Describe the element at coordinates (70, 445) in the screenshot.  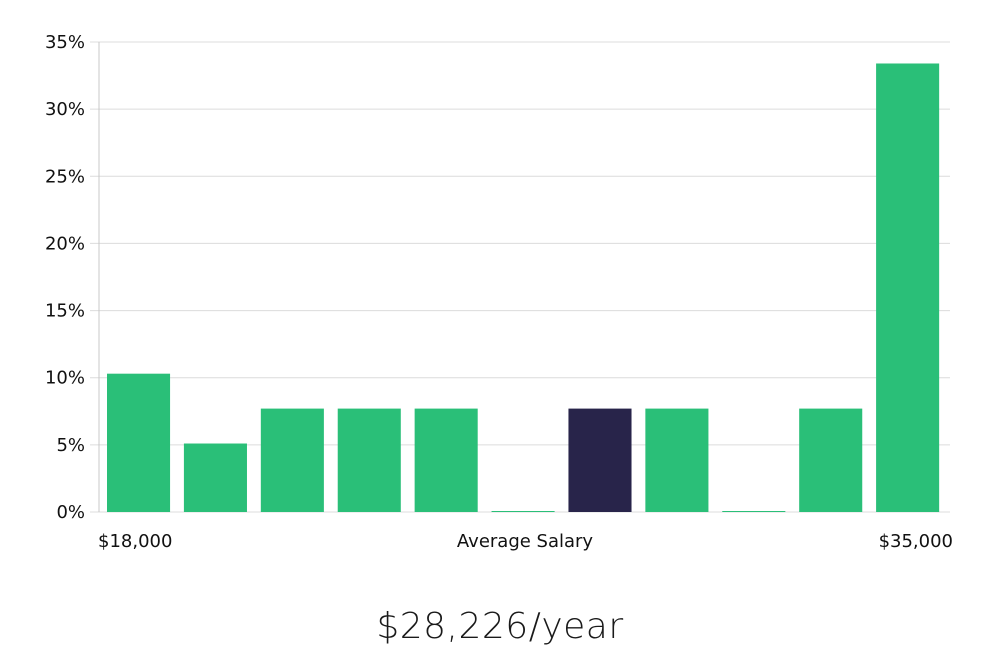
I see `y-tick-label: 5%` at that location.